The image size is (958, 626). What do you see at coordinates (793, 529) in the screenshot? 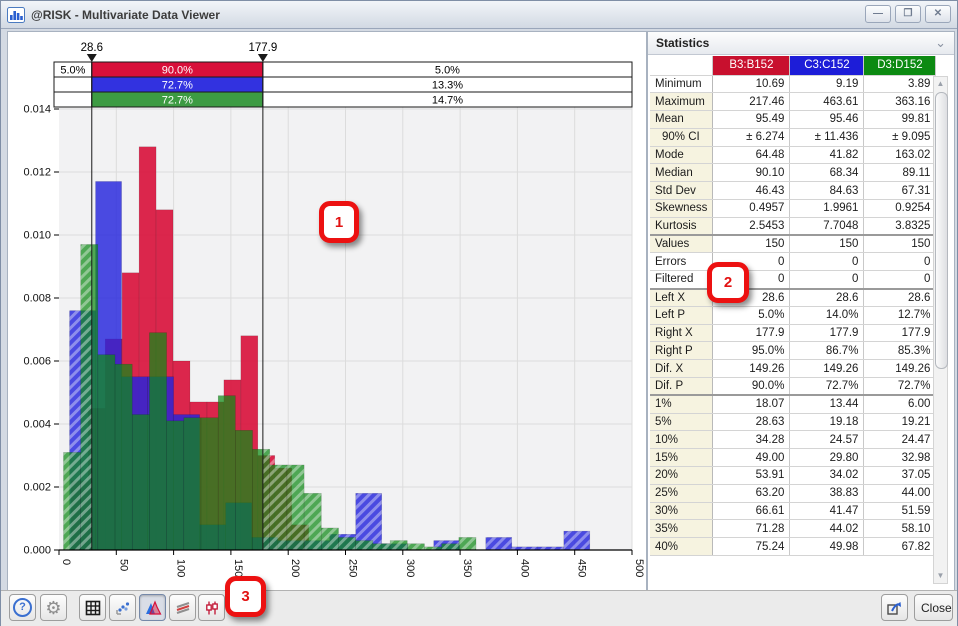
I see `table-row: 35% 71.28 44.02 58.10` at bounding box center [793, 529].